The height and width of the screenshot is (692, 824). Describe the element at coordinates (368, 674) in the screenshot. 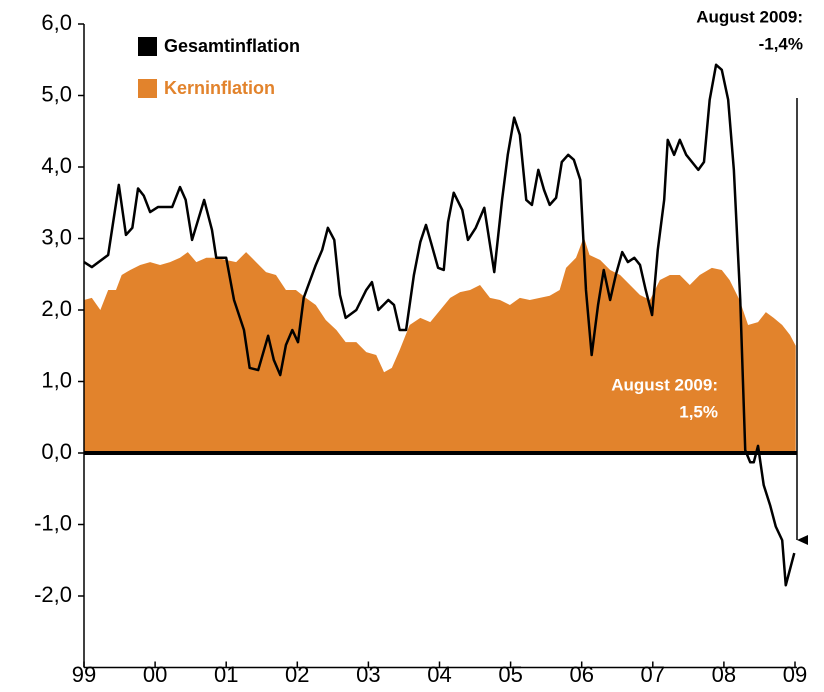

I see `x-tick-label: 03` at that location.